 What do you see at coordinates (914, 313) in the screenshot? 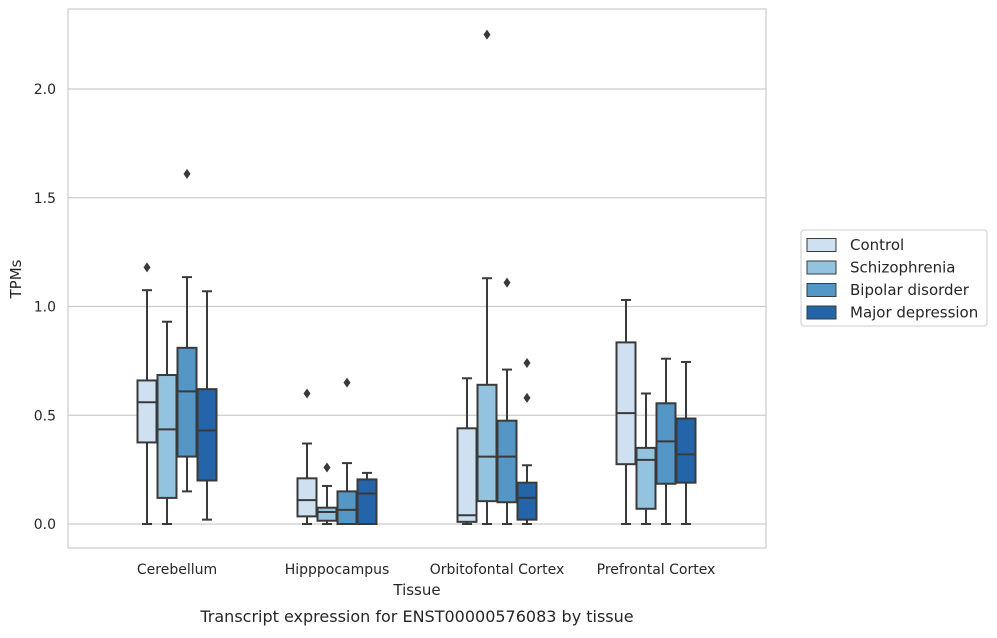
I see `legend-label: Major depression` at bounding box center [914, 313].